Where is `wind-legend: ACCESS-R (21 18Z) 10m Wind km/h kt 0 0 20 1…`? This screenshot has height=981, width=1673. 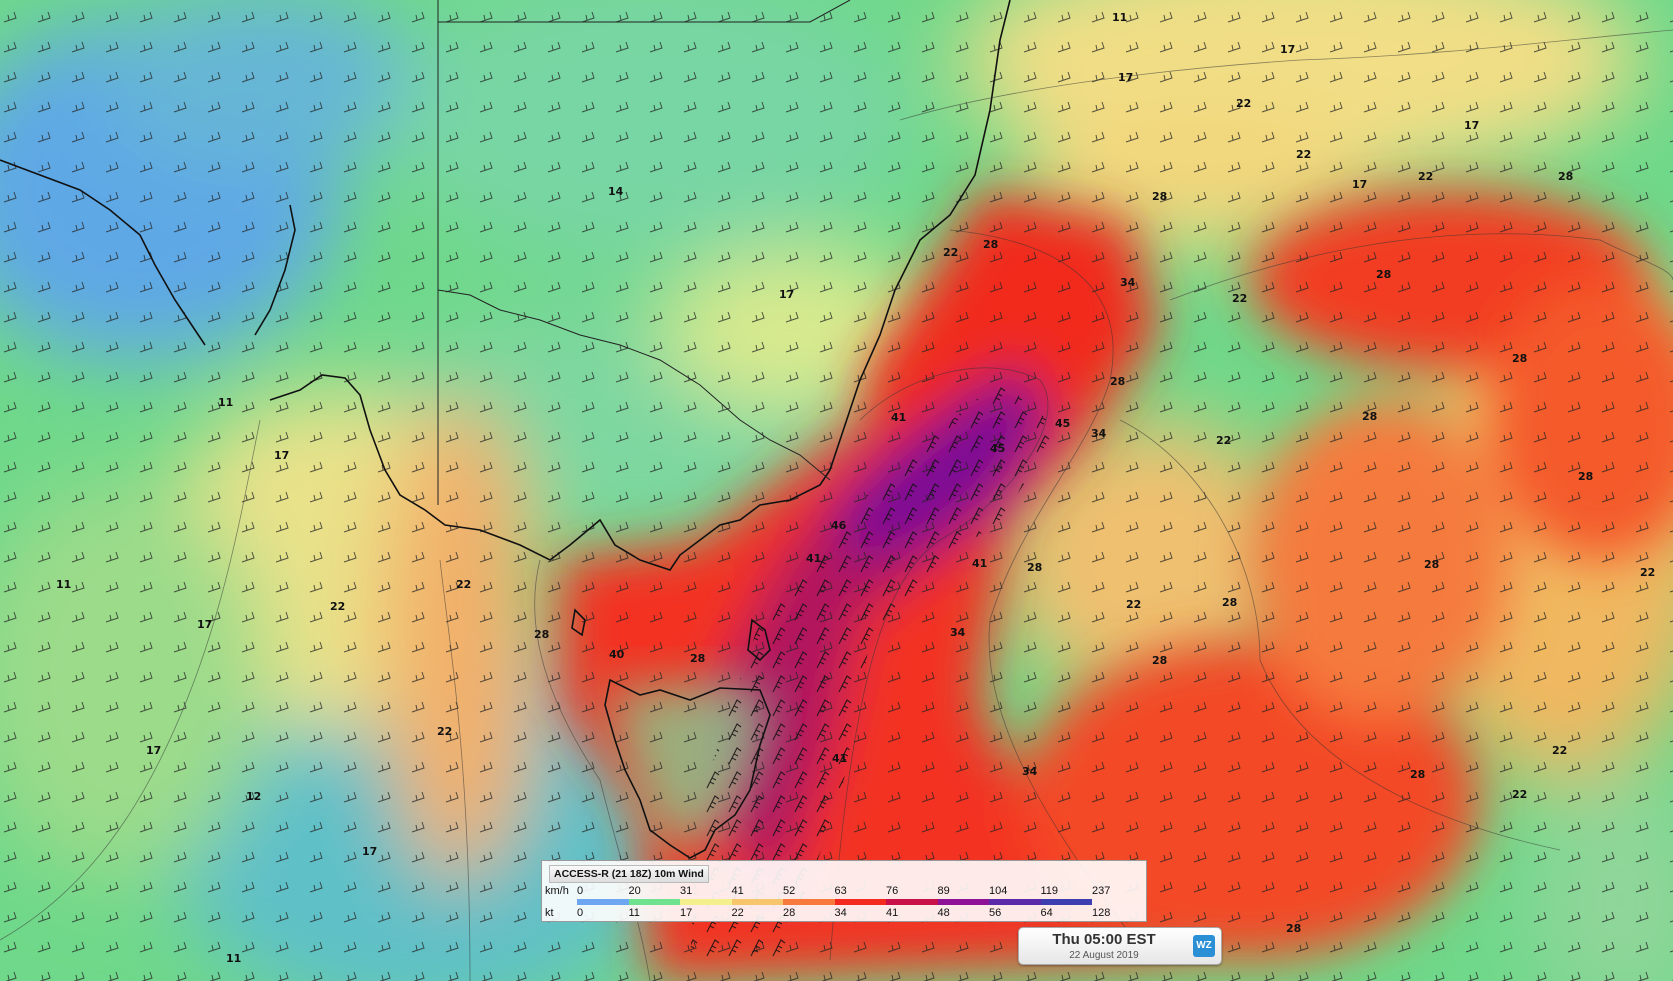
wind-legend: ACCESS-R (21 18Z) 10m Wind km/h kt 0 0 20 1… is located at coordinates (844, 891).